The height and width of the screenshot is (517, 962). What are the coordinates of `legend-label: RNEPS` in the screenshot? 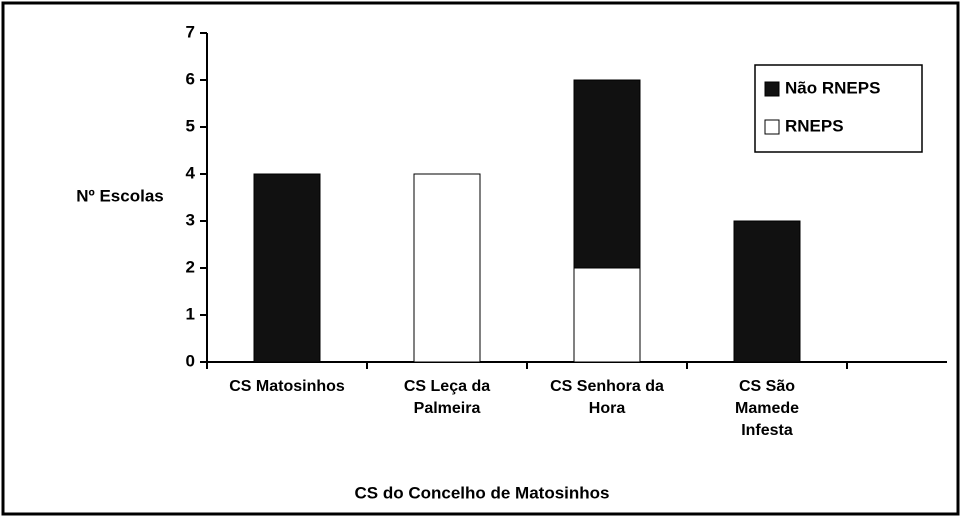 It's located at (814, 125).